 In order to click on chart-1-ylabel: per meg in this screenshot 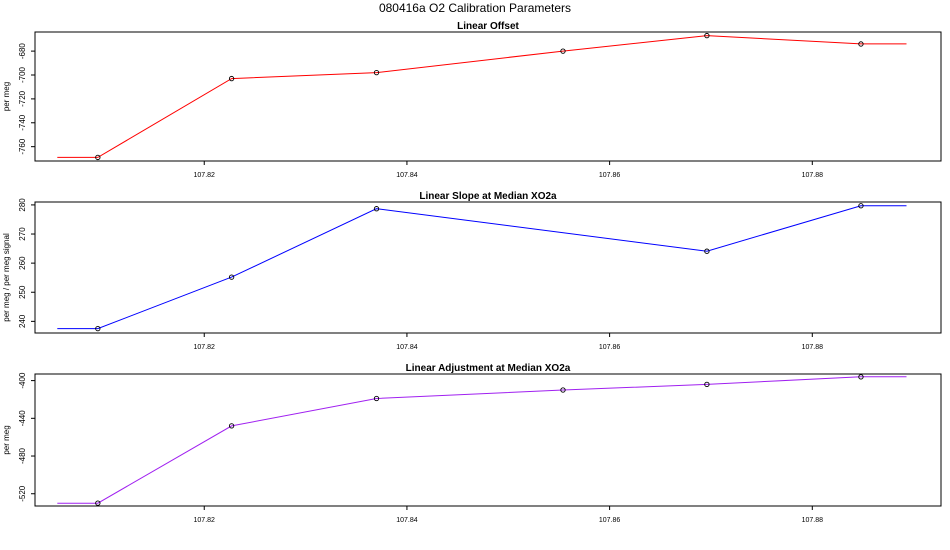, I will do `click(6, 96)`.